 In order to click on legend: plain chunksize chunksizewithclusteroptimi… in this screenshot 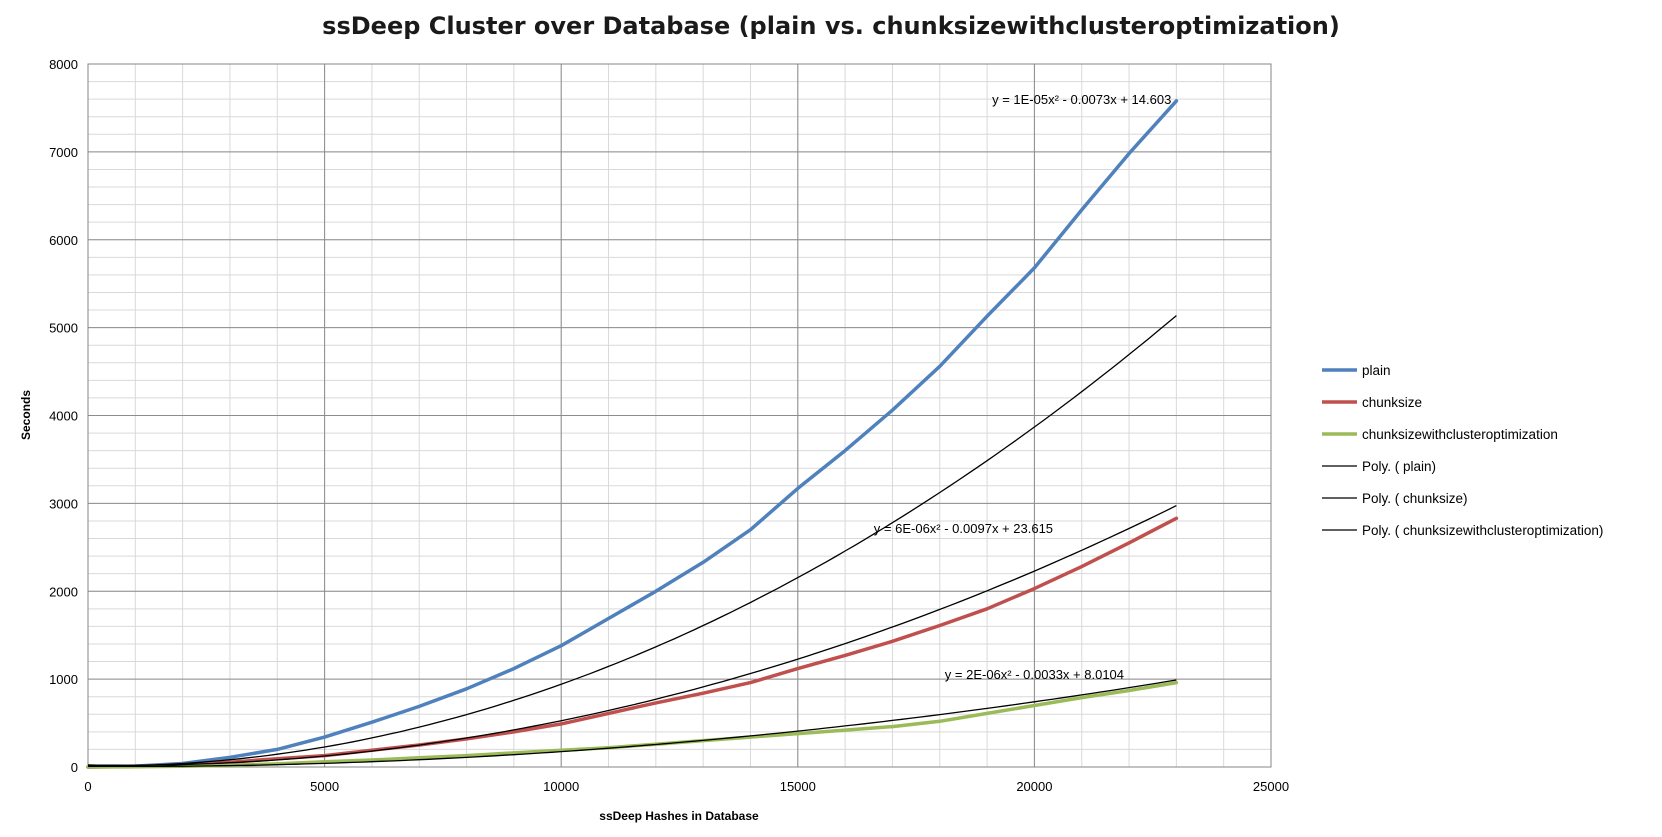, I will do `click(1462, 450)`.